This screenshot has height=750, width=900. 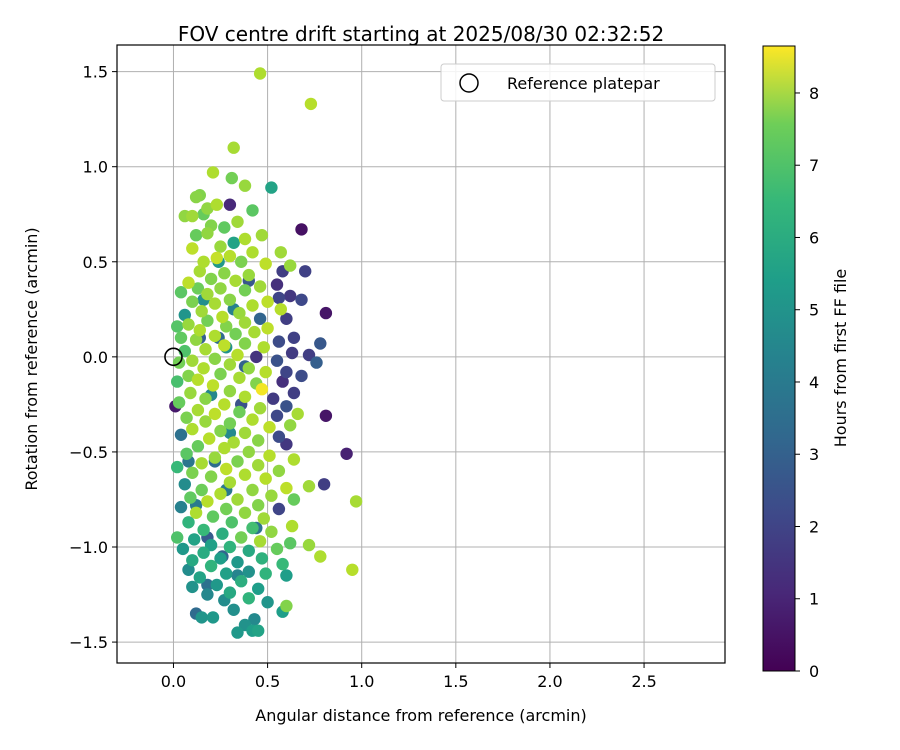 I want to click on y-tick-label: 1.0, so click(x=95, y=167).